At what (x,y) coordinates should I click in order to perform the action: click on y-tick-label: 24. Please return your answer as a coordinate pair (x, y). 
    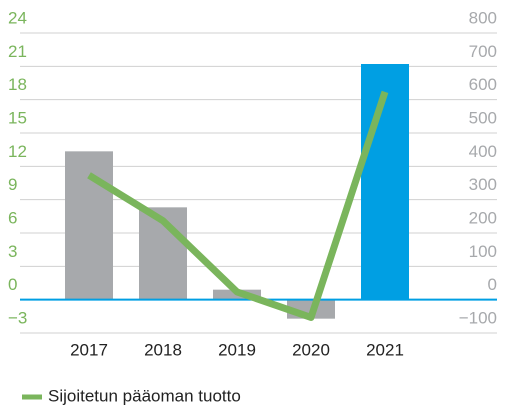
    Looking at the image, I should click on (17, 17).